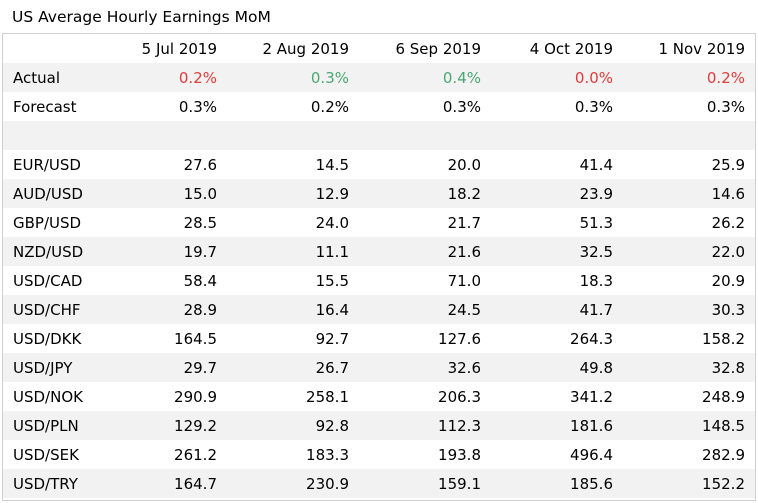  What do you see at coordinates (464, 164) in the screenshot?
I see `table-cell: 20.0` at bounding box center [464, 164].